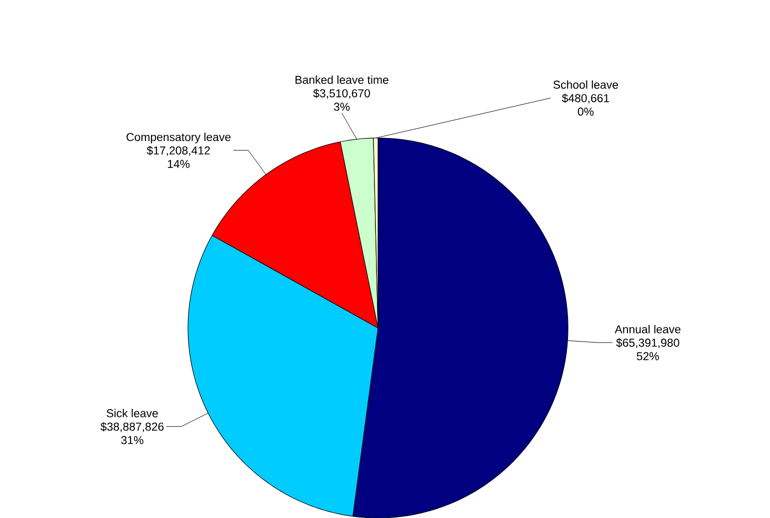 This screenshot has height=518, width=770. What do you see at coordinates (132, 440) in the screenshot?
I see `text: 31%` at bounding box center [132, 440].